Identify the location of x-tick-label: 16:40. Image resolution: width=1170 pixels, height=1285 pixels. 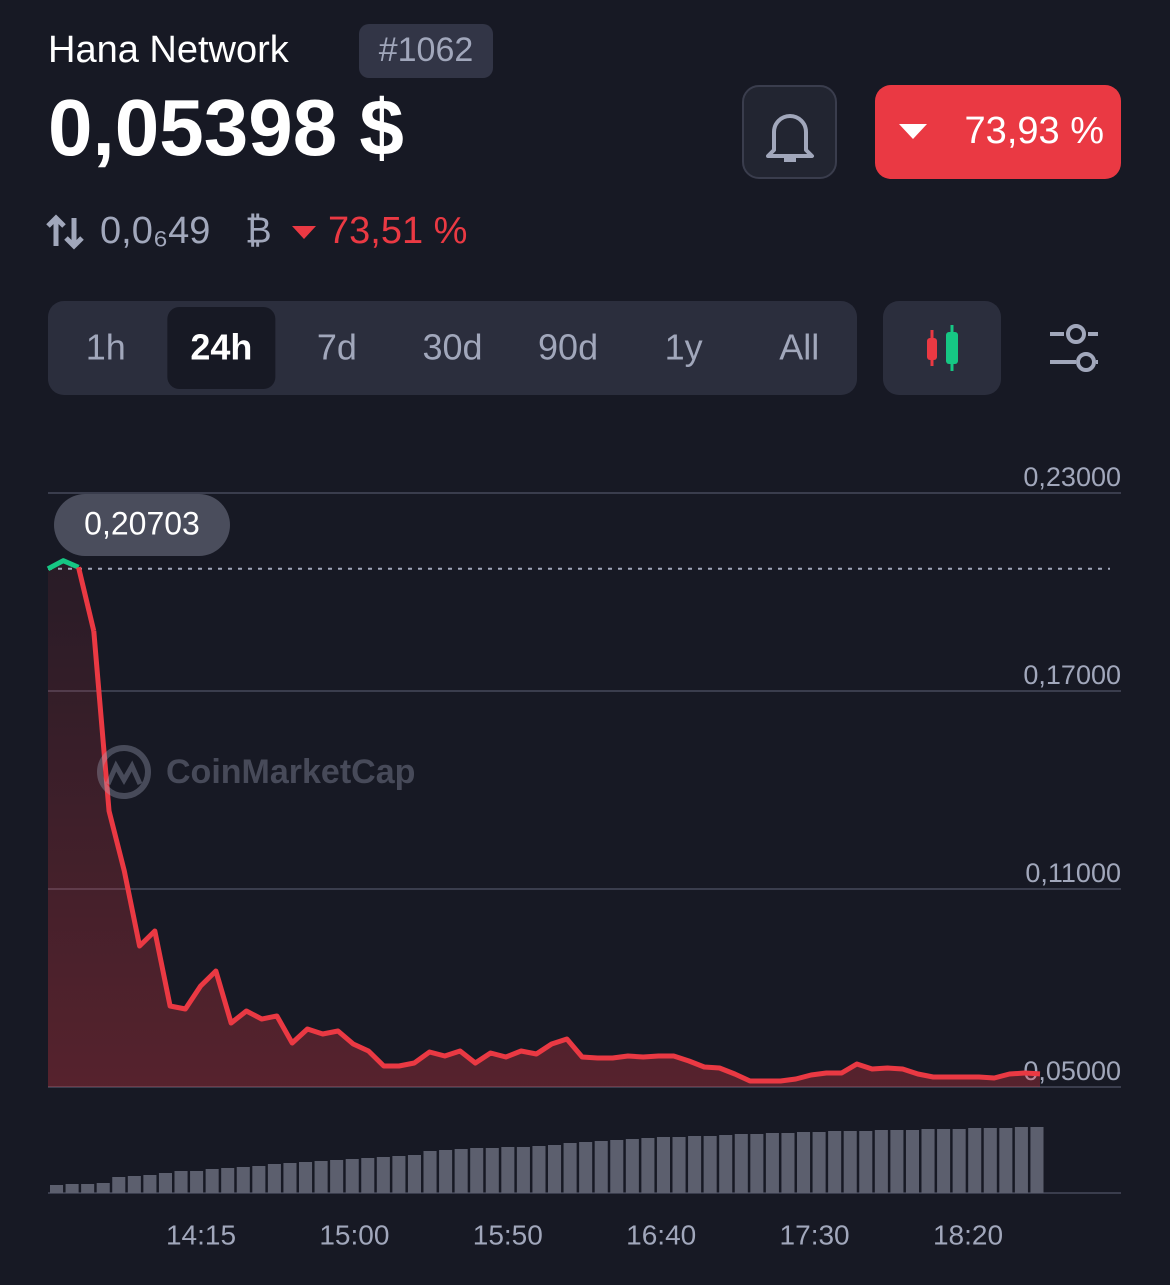
(661, 1234).